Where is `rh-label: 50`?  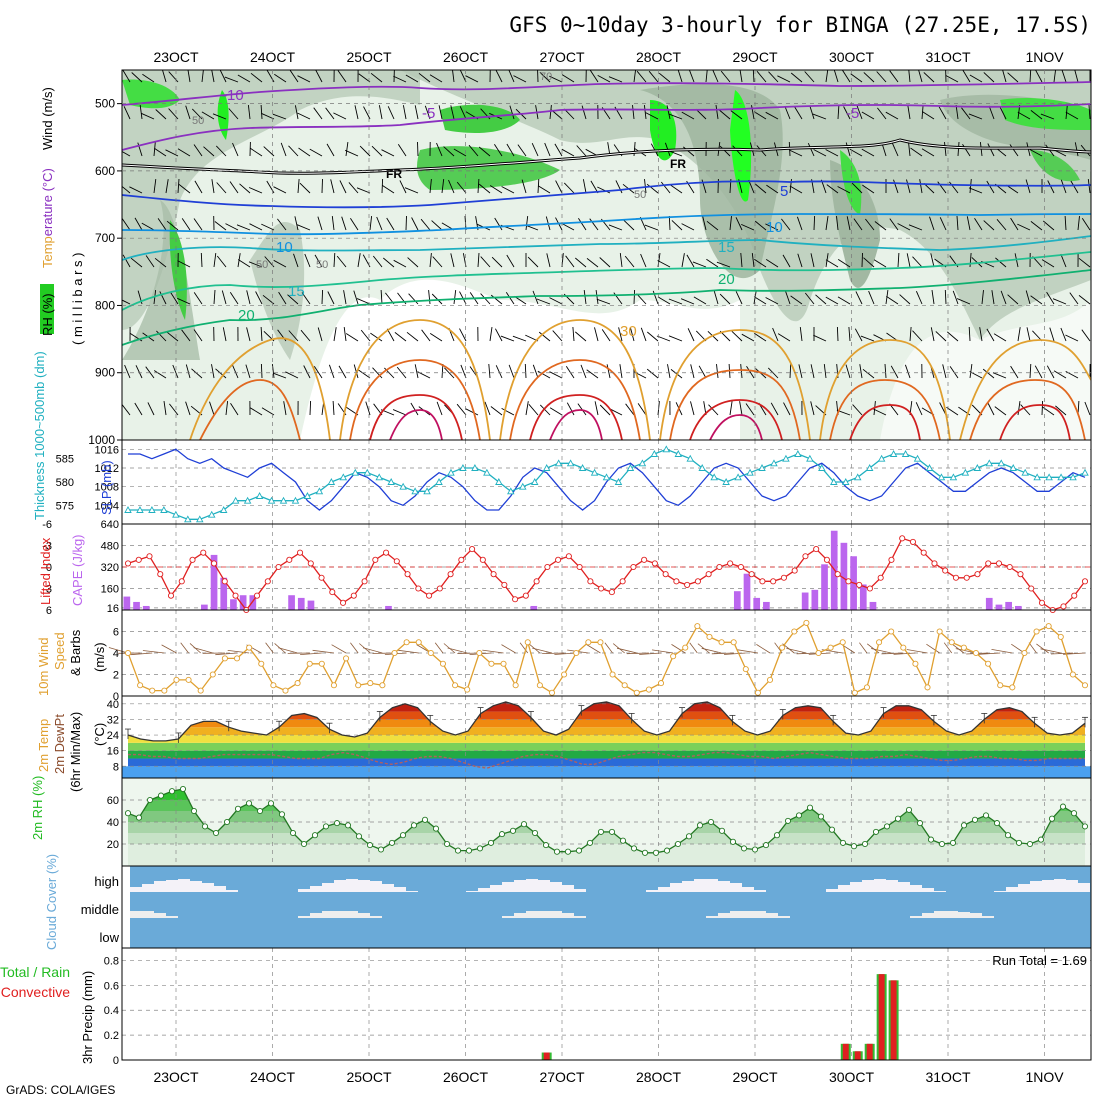 rh-label: 50 is located at coordinates (262, 265).